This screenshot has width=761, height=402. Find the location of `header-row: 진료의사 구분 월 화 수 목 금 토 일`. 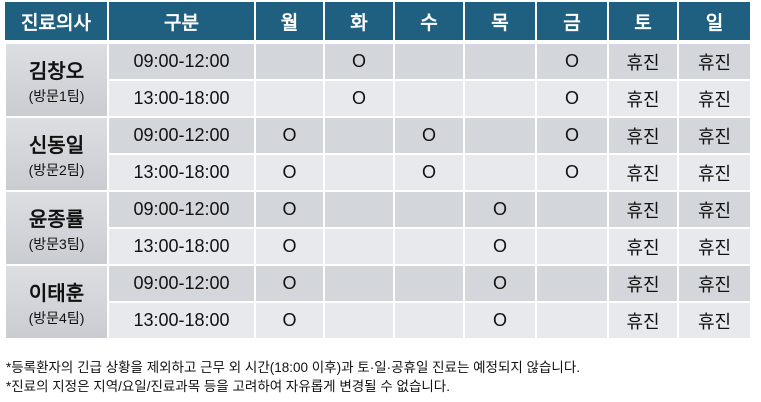

header-row: 진료의사 구분 월 화 수 목 금 토 일 is located at coordinates (378, 23).